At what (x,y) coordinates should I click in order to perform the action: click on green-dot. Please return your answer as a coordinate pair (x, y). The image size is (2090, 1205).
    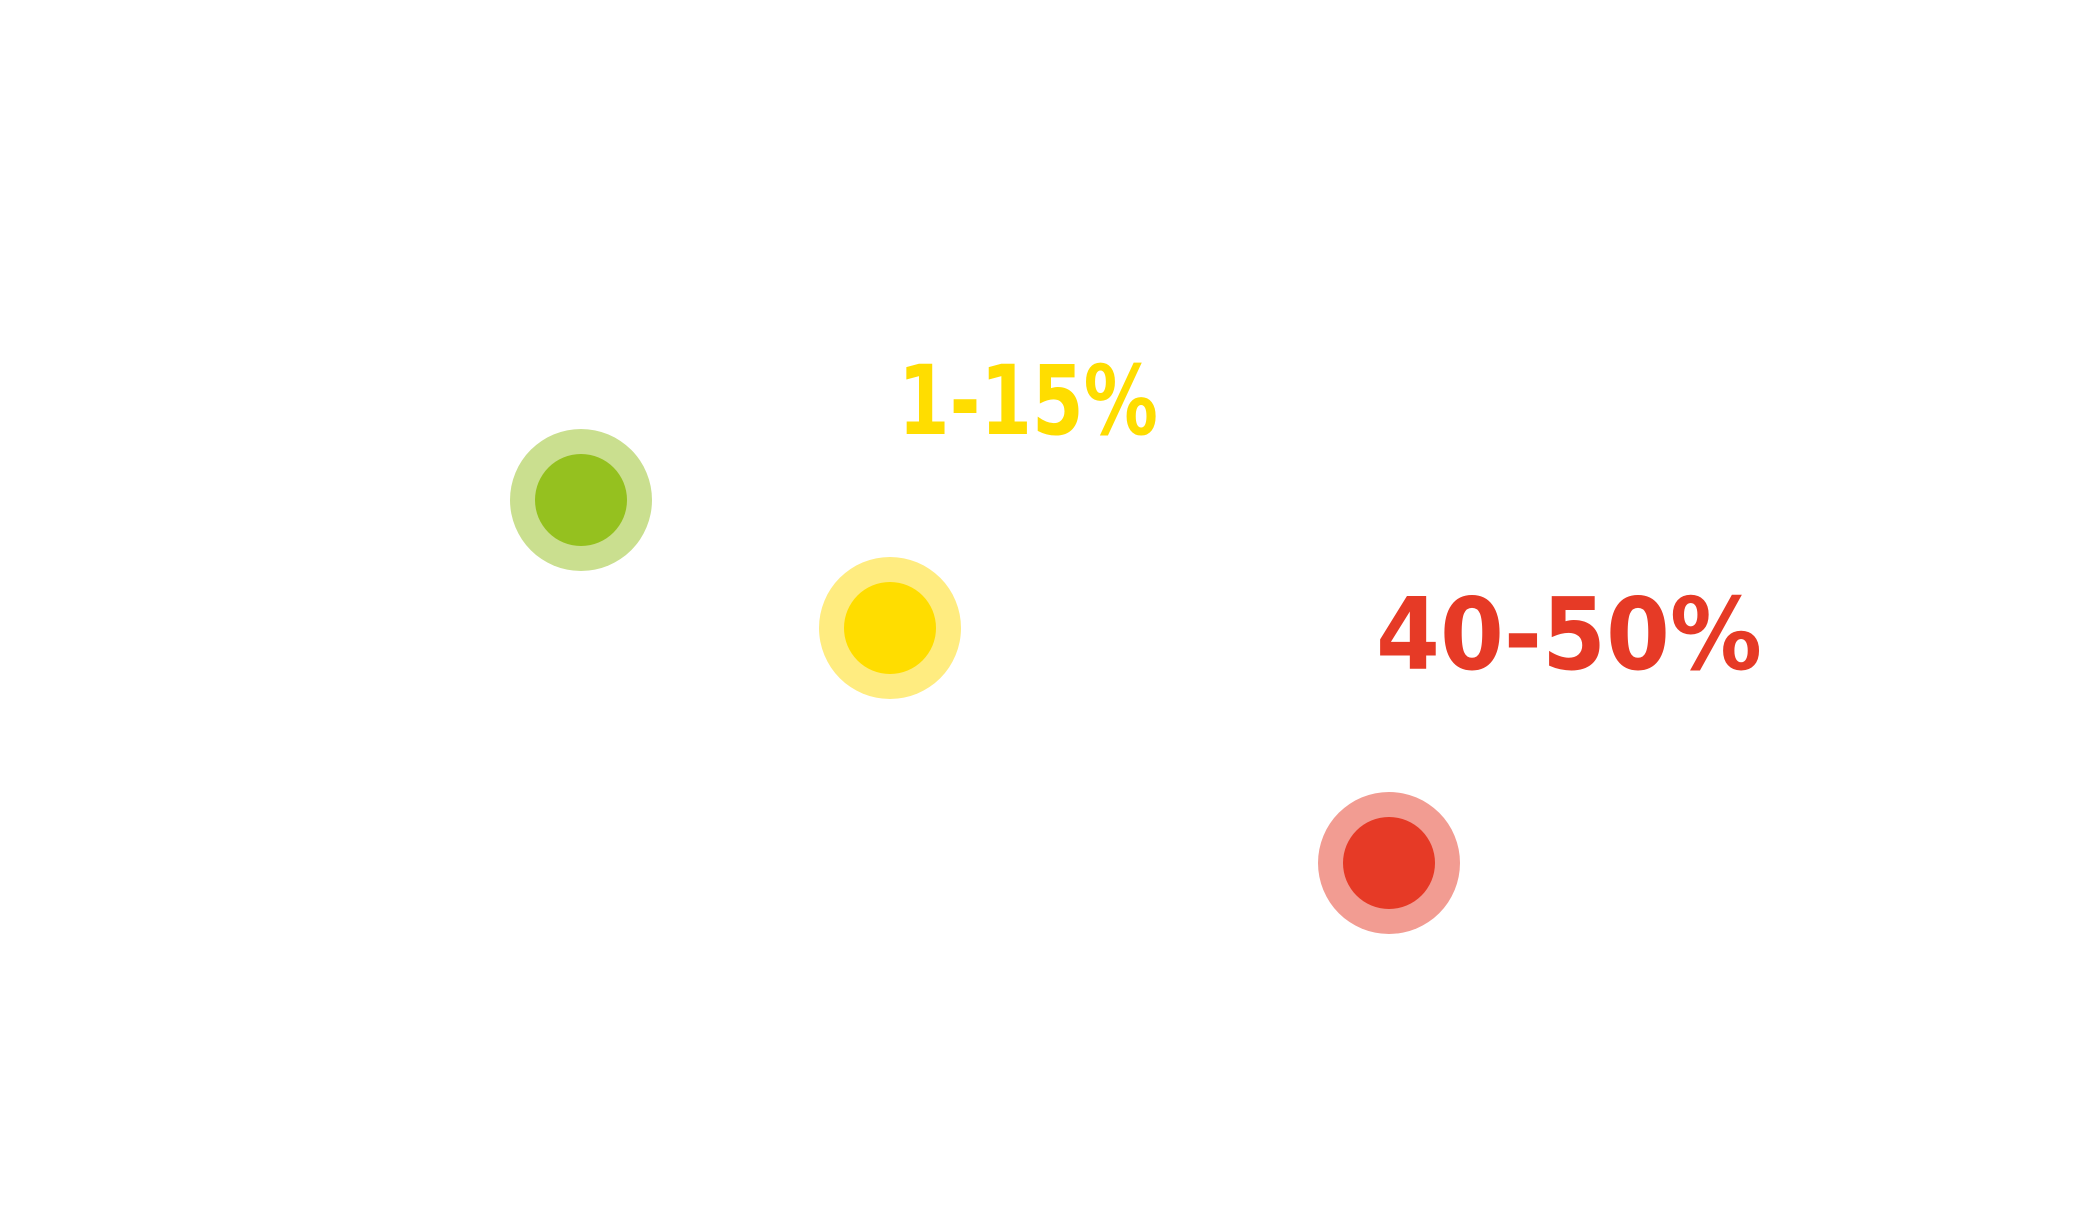
    Looking at the image, I should click on (581, 500).